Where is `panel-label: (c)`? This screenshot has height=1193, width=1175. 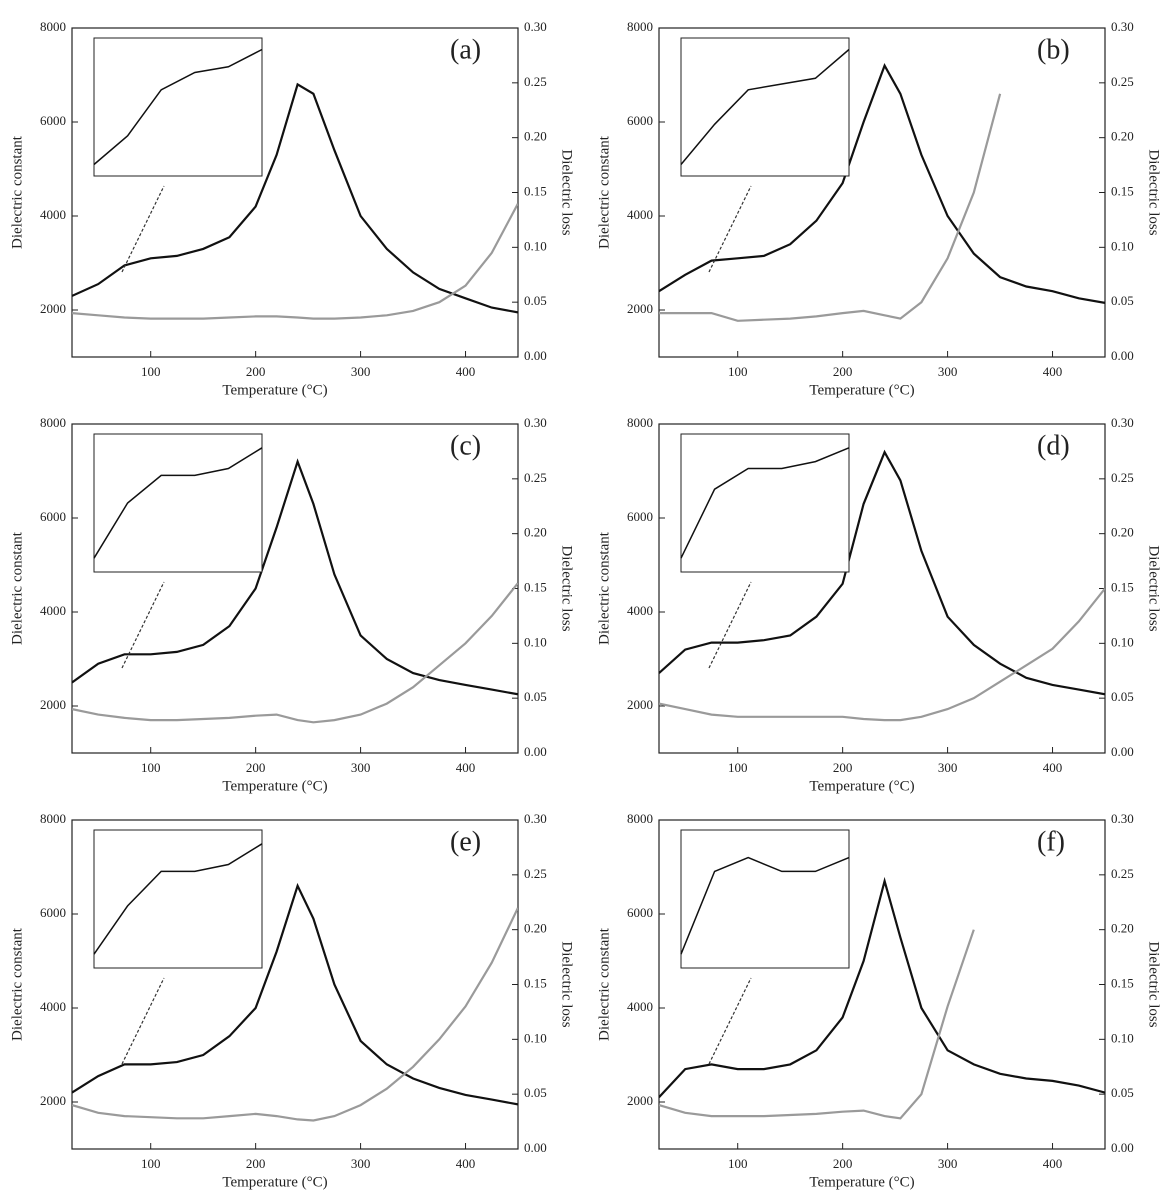
panel-label: (c) is located at coordinates (465, 445).